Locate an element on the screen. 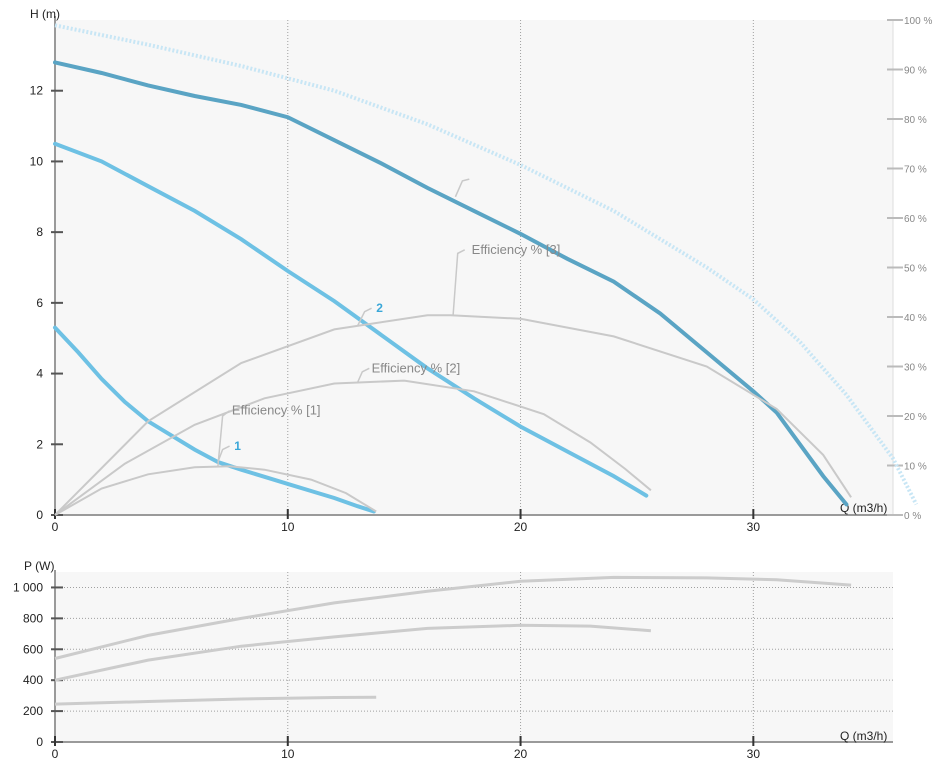 This screenshot has height=770, width=936. head-y2-tick-label: 70 % is located at coordinates (915, 170).